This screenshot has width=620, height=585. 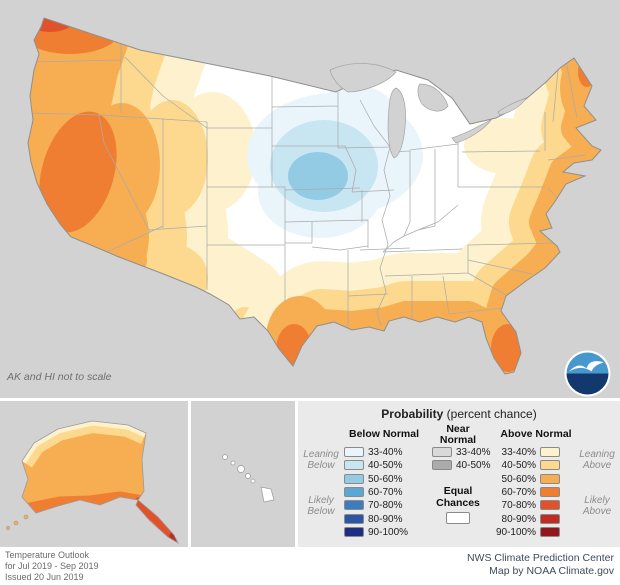 I want to click on legend-row-near-2: 40-50%, so click(x=461, y=465).